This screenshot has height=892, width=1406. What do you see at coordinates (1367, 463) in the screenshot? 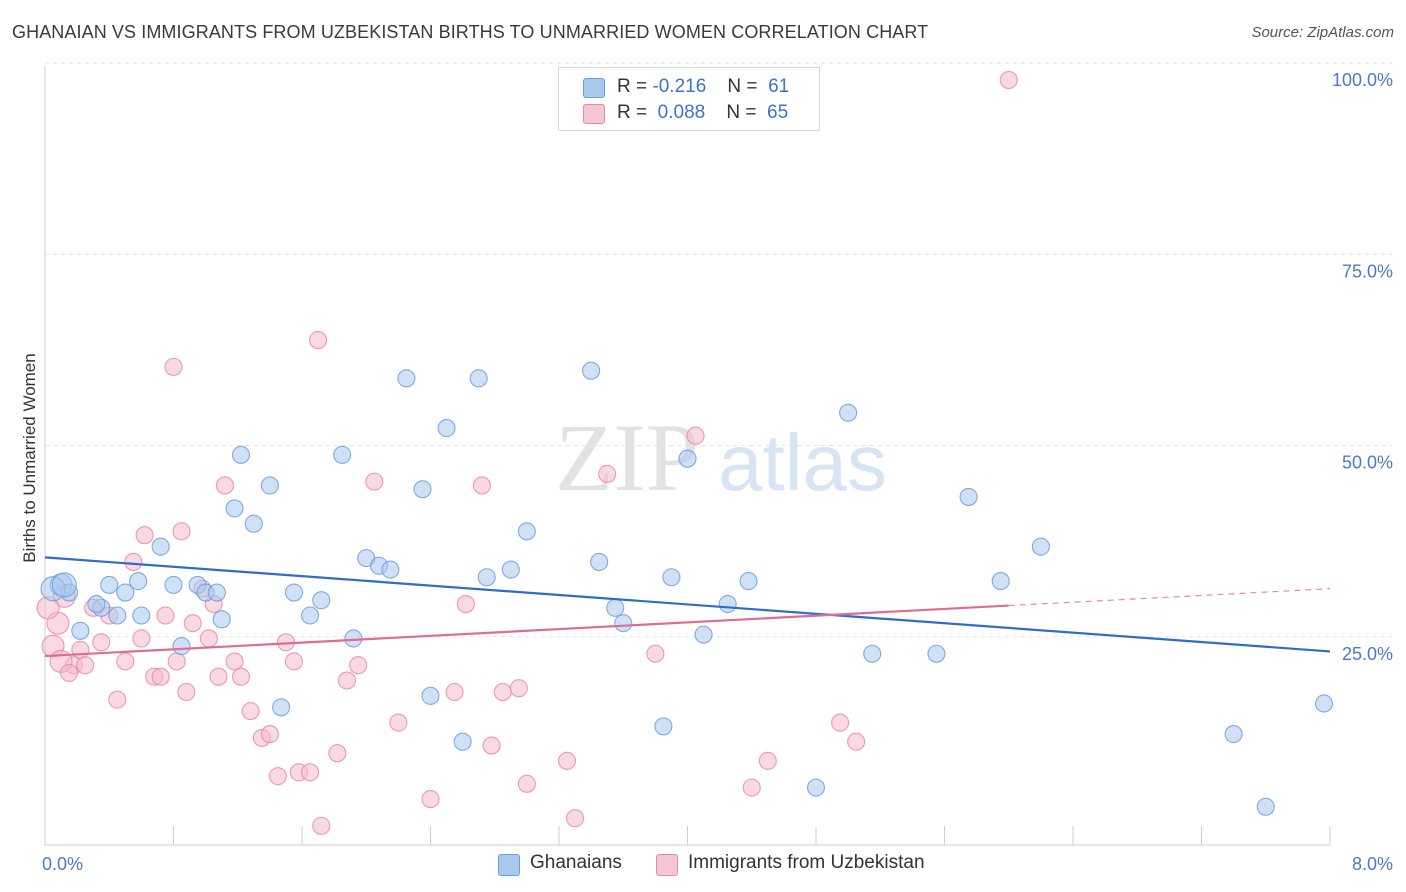
I see `y-tick-label-1: 50.0%` at bounding box center [1367, 463].